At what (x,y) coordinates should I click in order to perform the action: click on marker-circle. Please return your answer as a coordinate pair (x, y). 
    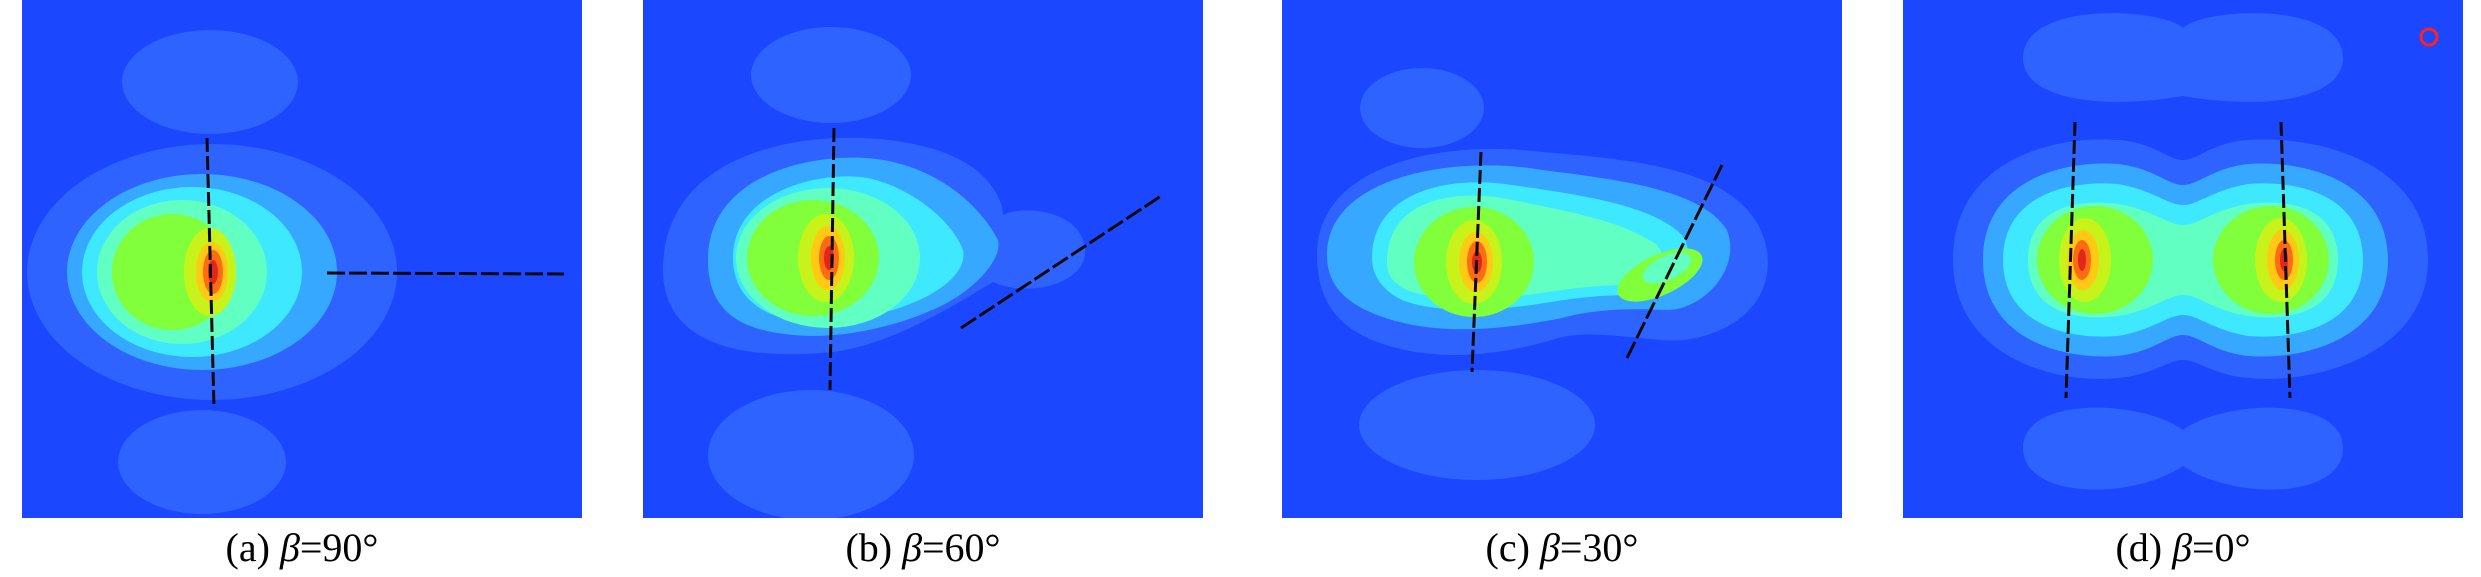
    Looking at the image, I should click on (2429, 37).